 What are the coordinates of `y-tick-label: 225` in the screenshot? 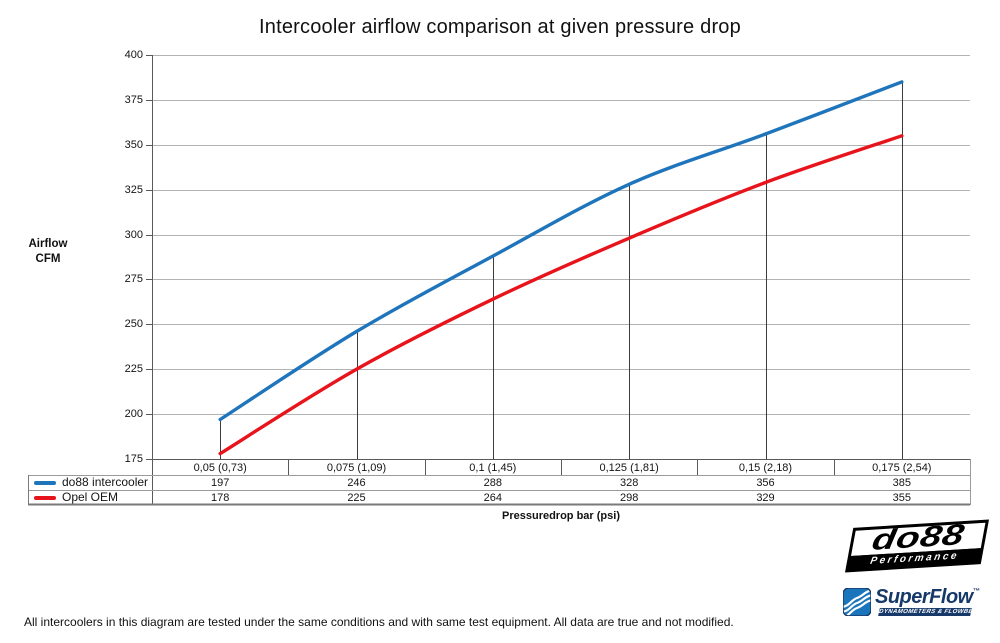 It's located at (133, 369).